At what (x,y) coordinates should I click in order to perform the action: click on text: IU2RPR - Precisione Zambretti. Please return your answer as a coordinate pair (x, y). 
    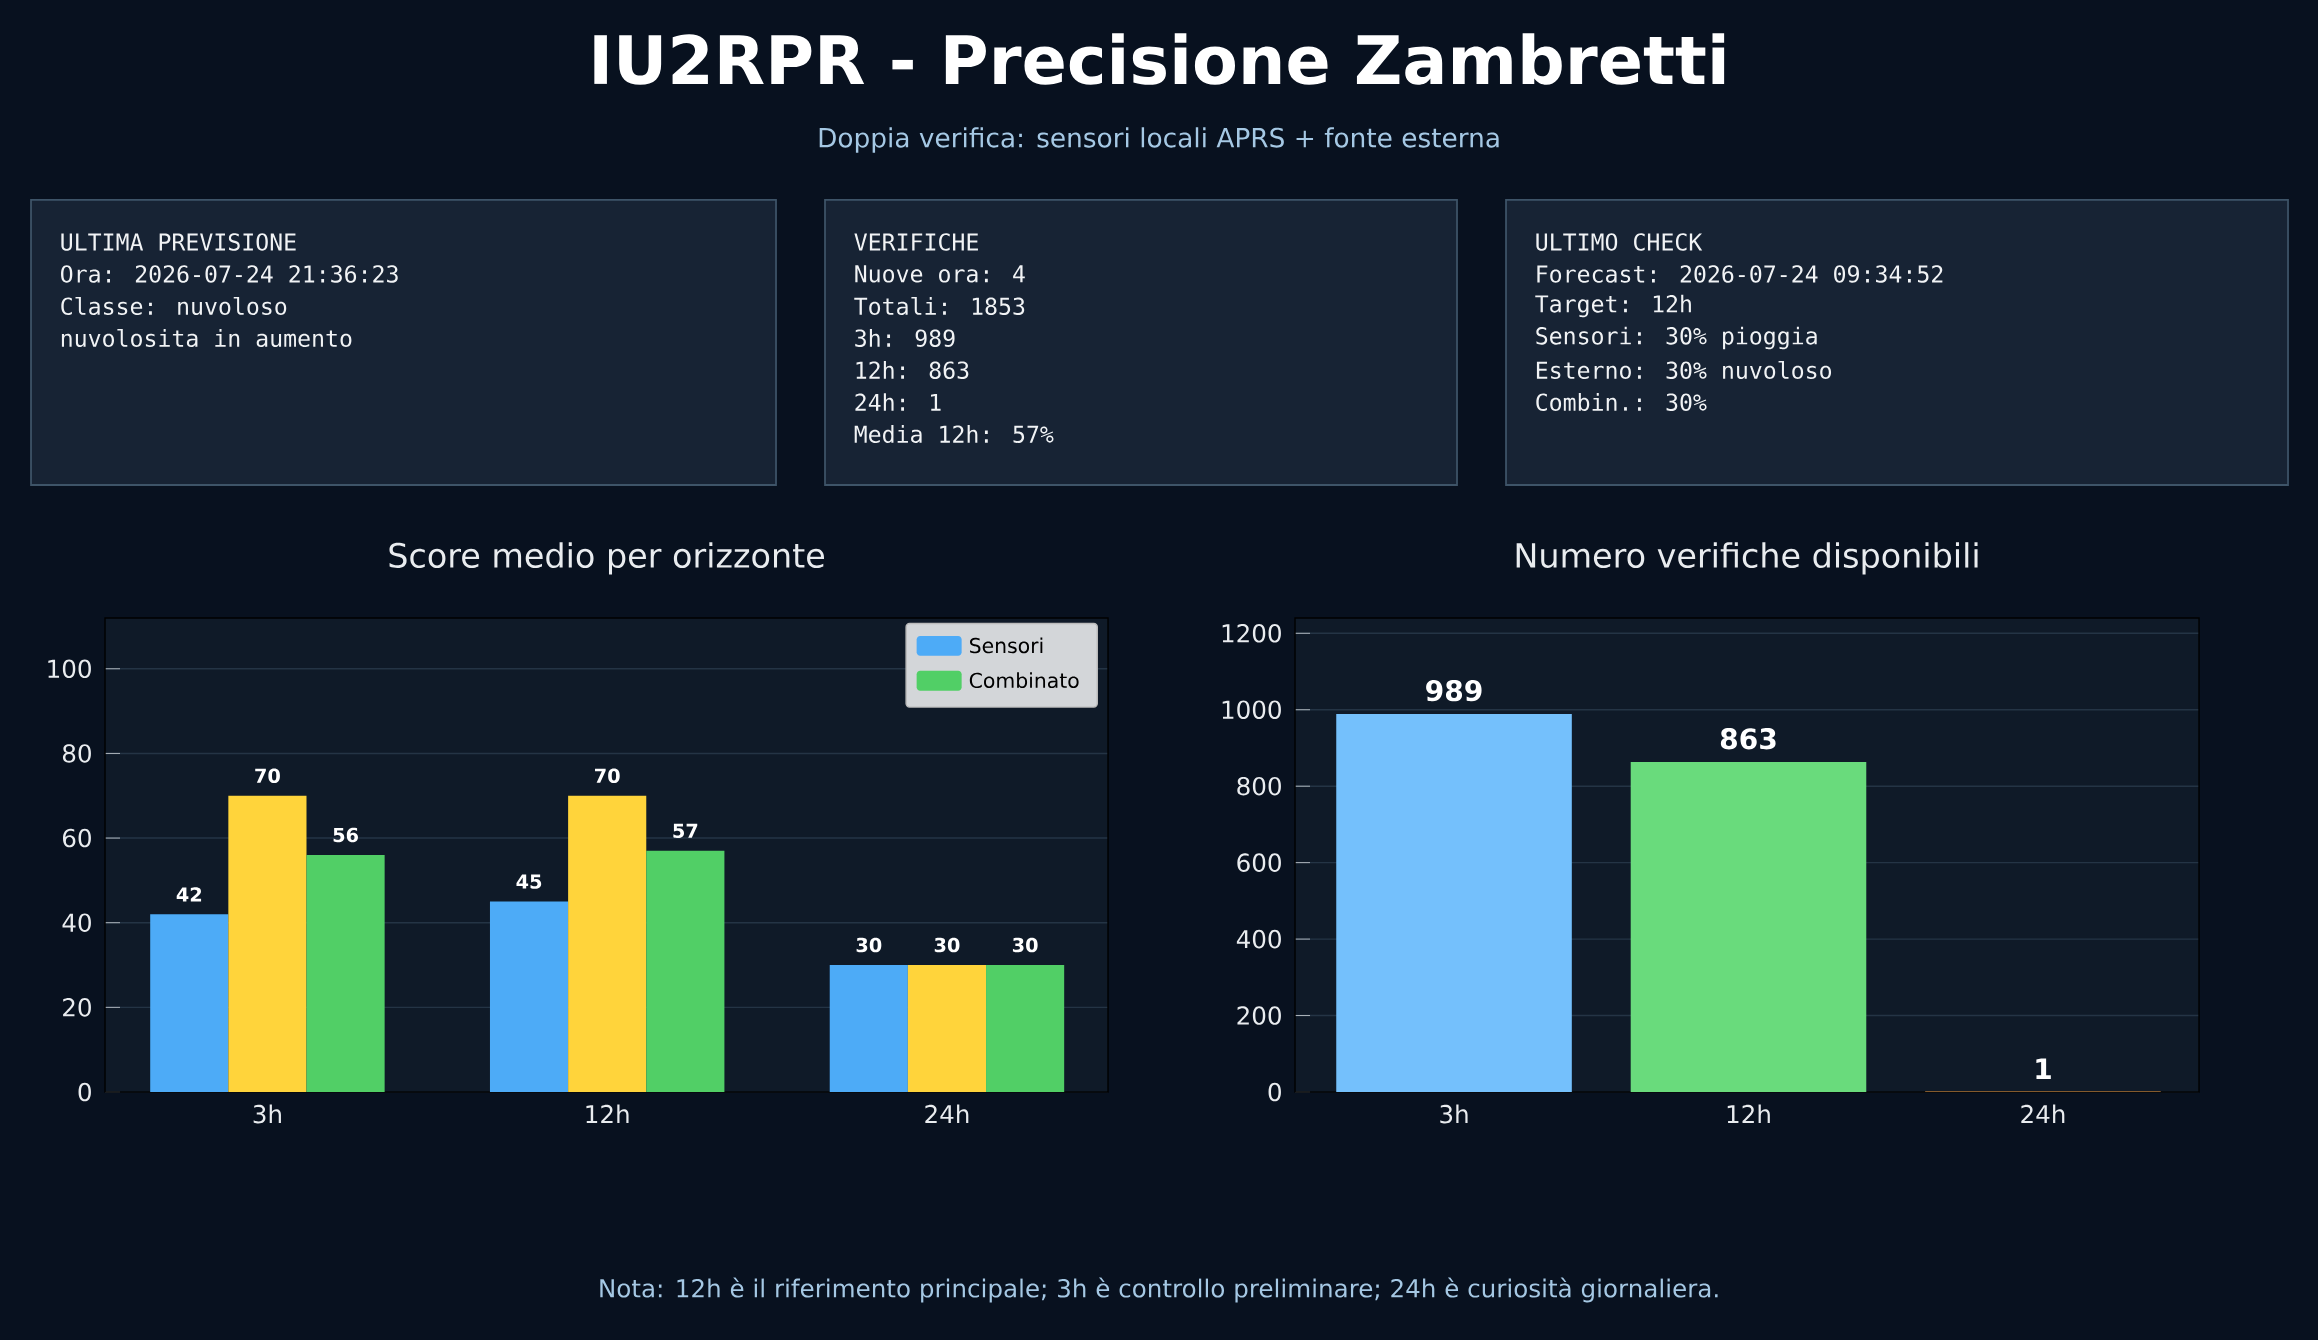
    Looking at the image, I should click on (1159, 59).